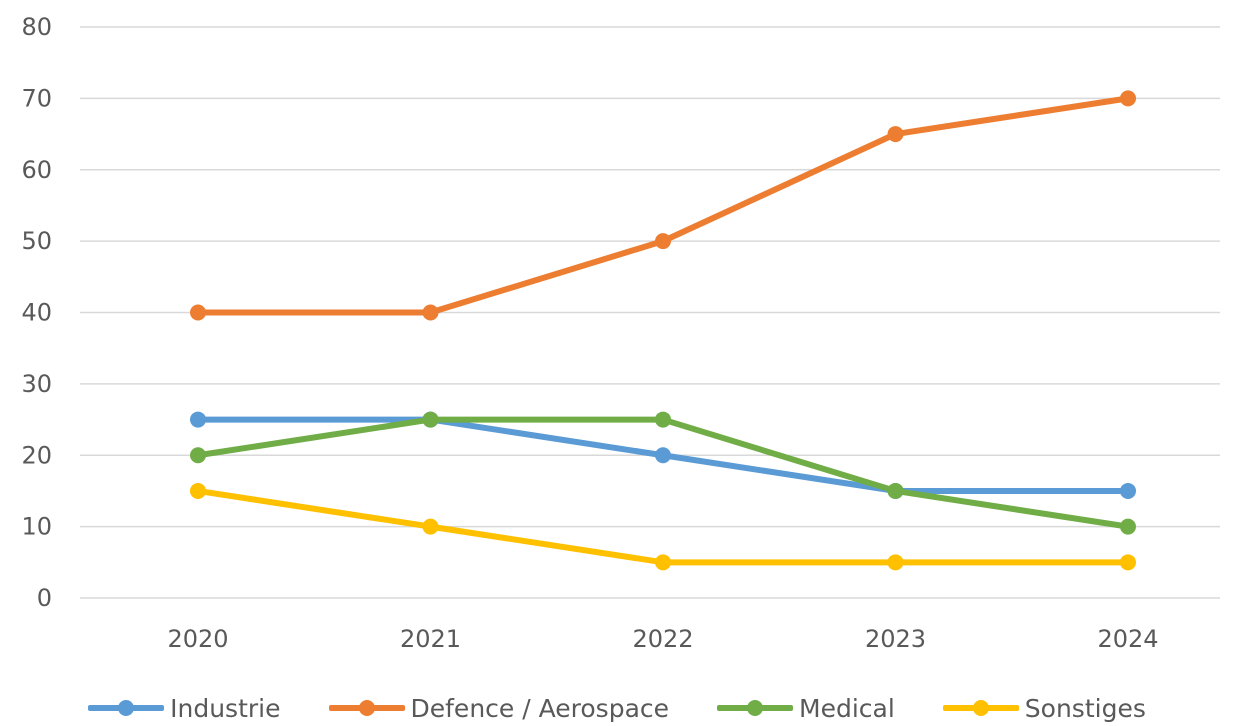 This screenshot has width=1234, height=726. What do you see at coordinates (847, 708) in the screenshot?
I see `legend-label-medical: Medical` at bounding box center [847, 708].